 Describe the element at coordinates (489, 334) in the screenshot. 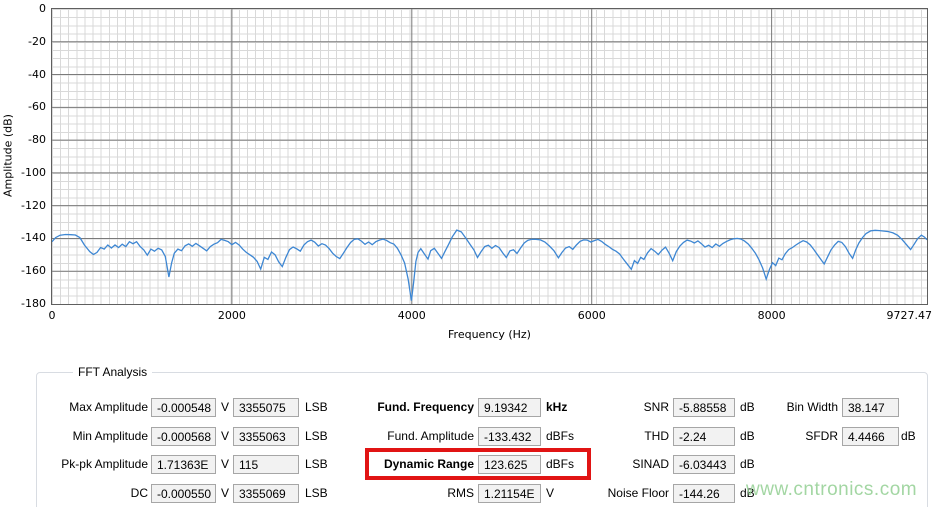

I see `x-axis-title: Frequency (Hz)` at that location.